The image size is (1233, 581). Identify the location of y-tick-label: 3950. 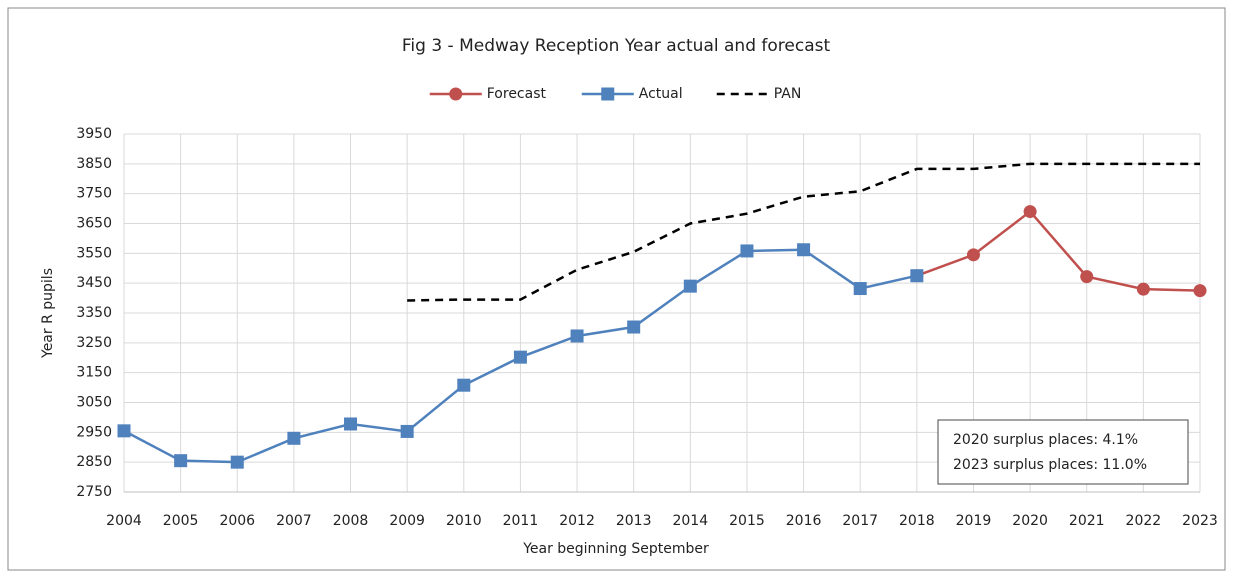
(94, 134).